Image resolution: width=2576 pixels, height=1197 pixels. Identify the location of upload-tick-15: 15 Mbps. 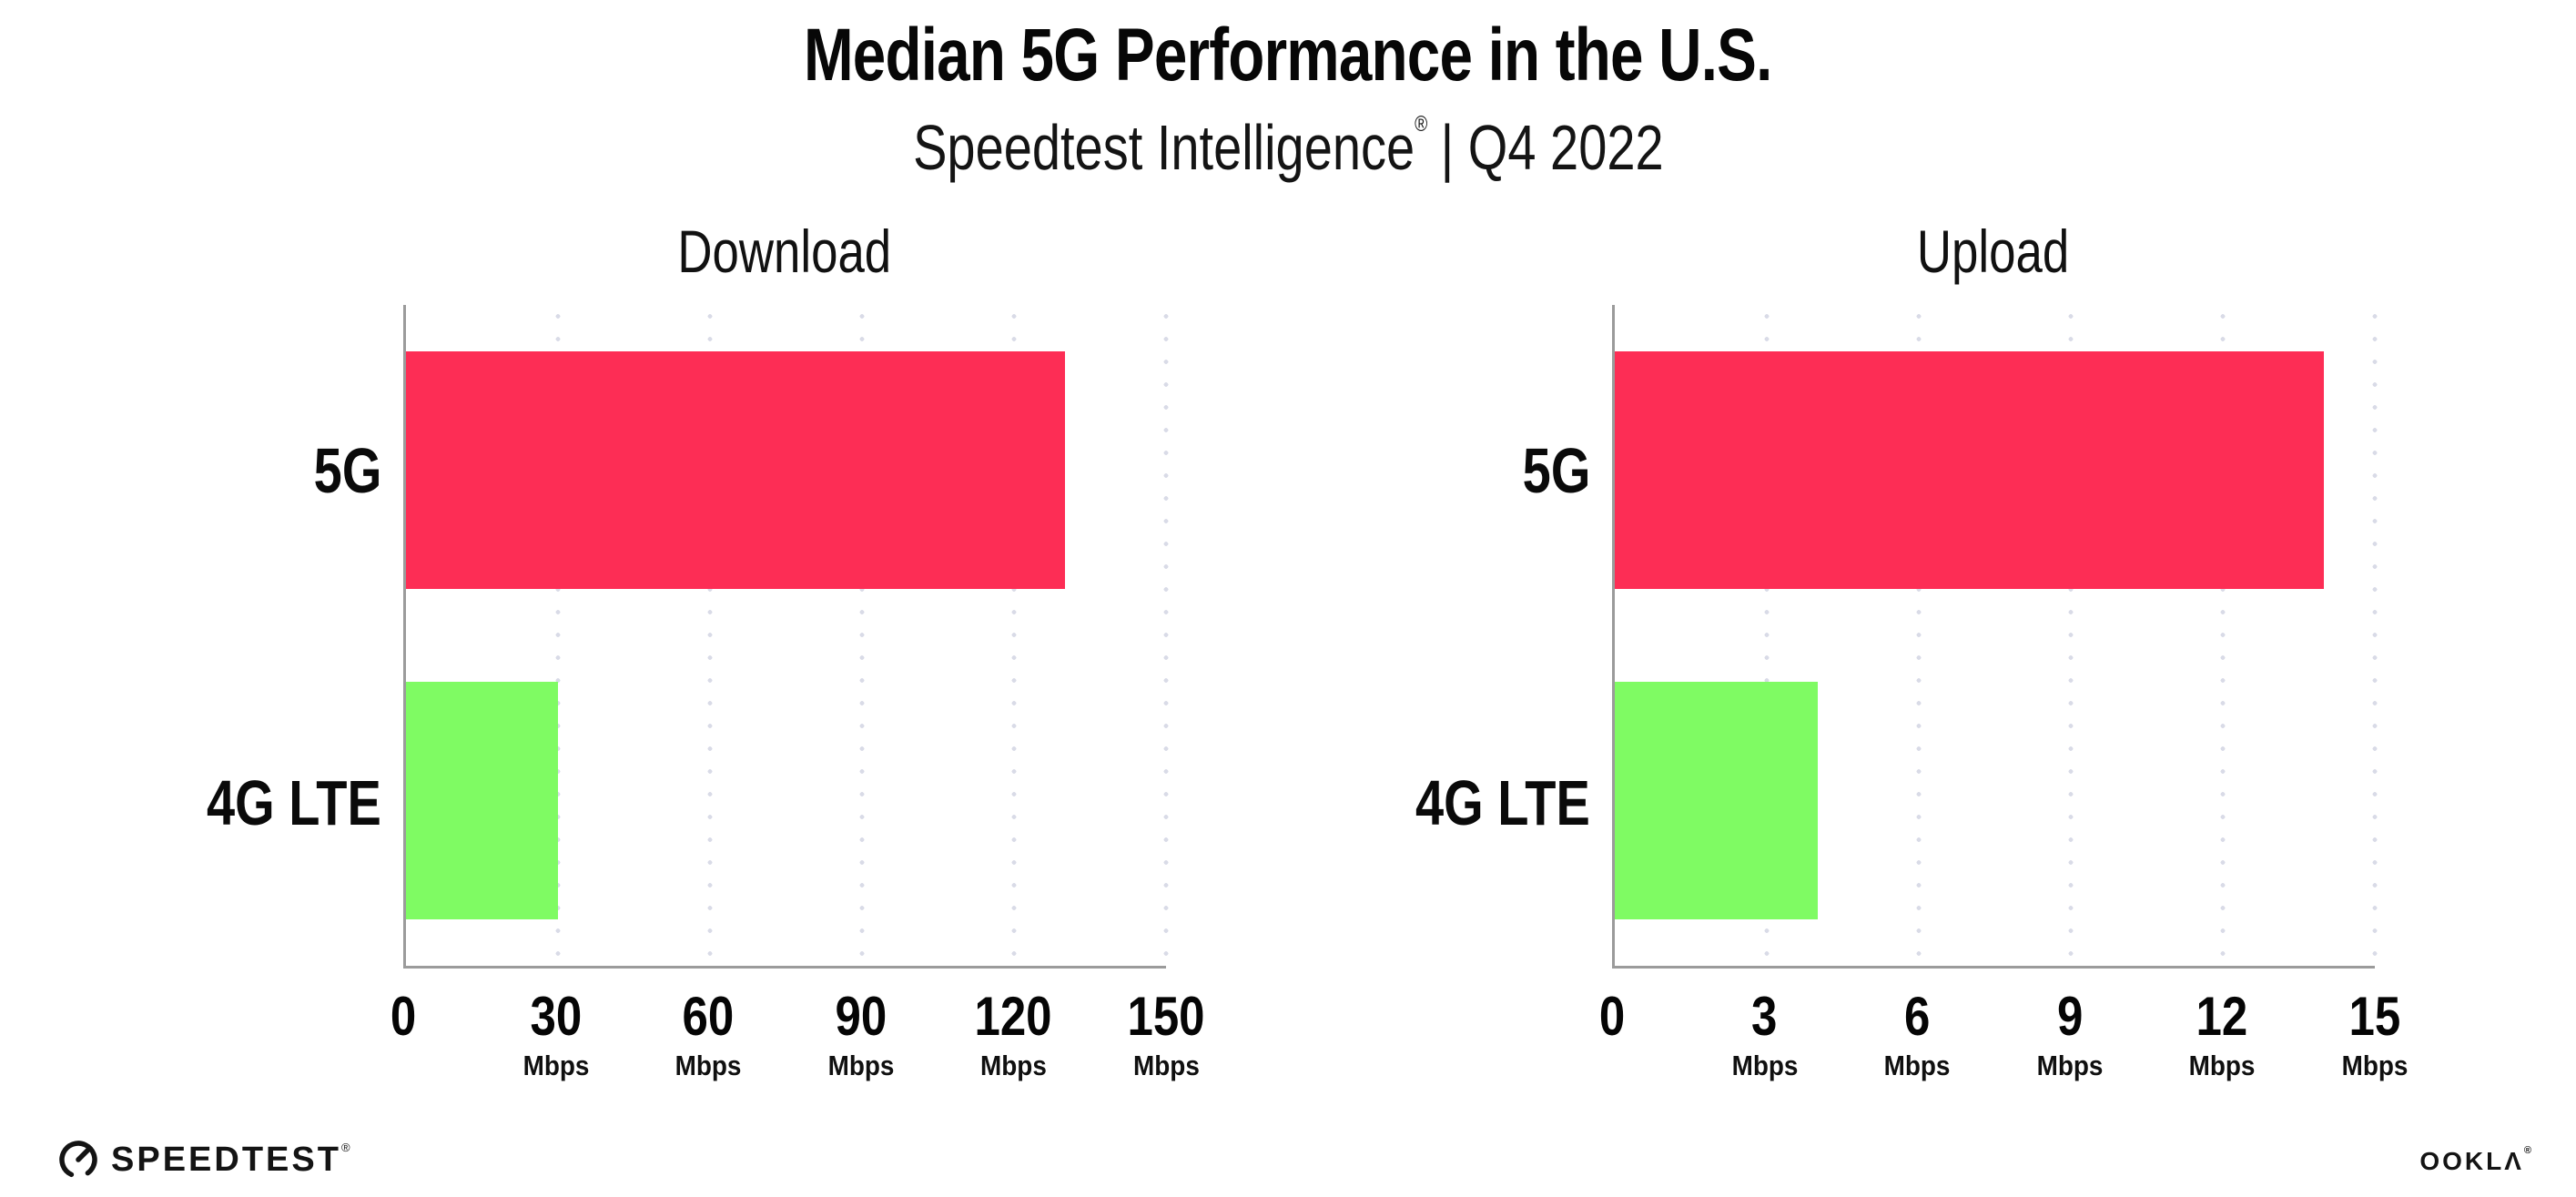
(2375, 1033).